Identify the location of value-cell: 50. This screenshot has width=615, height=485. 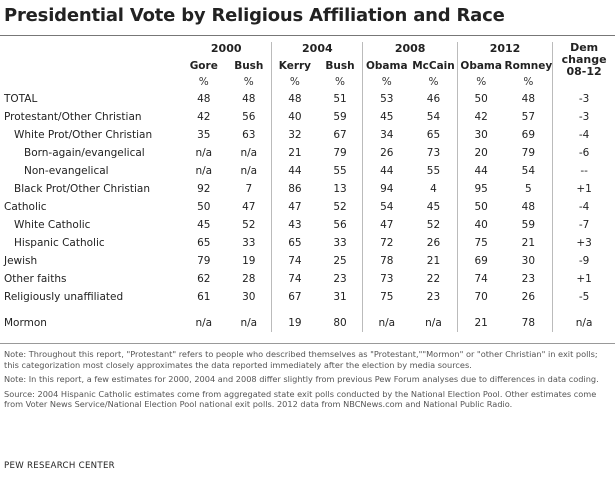
(480, 207).